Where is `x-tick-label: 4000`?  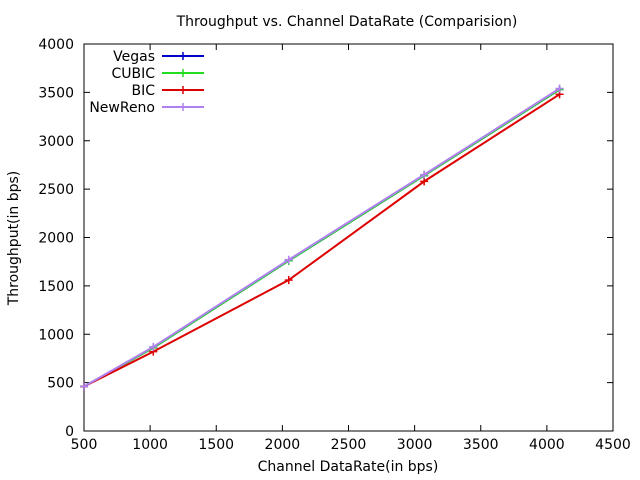
x-tick-label: 4000 is located at coordinates (547, 445).